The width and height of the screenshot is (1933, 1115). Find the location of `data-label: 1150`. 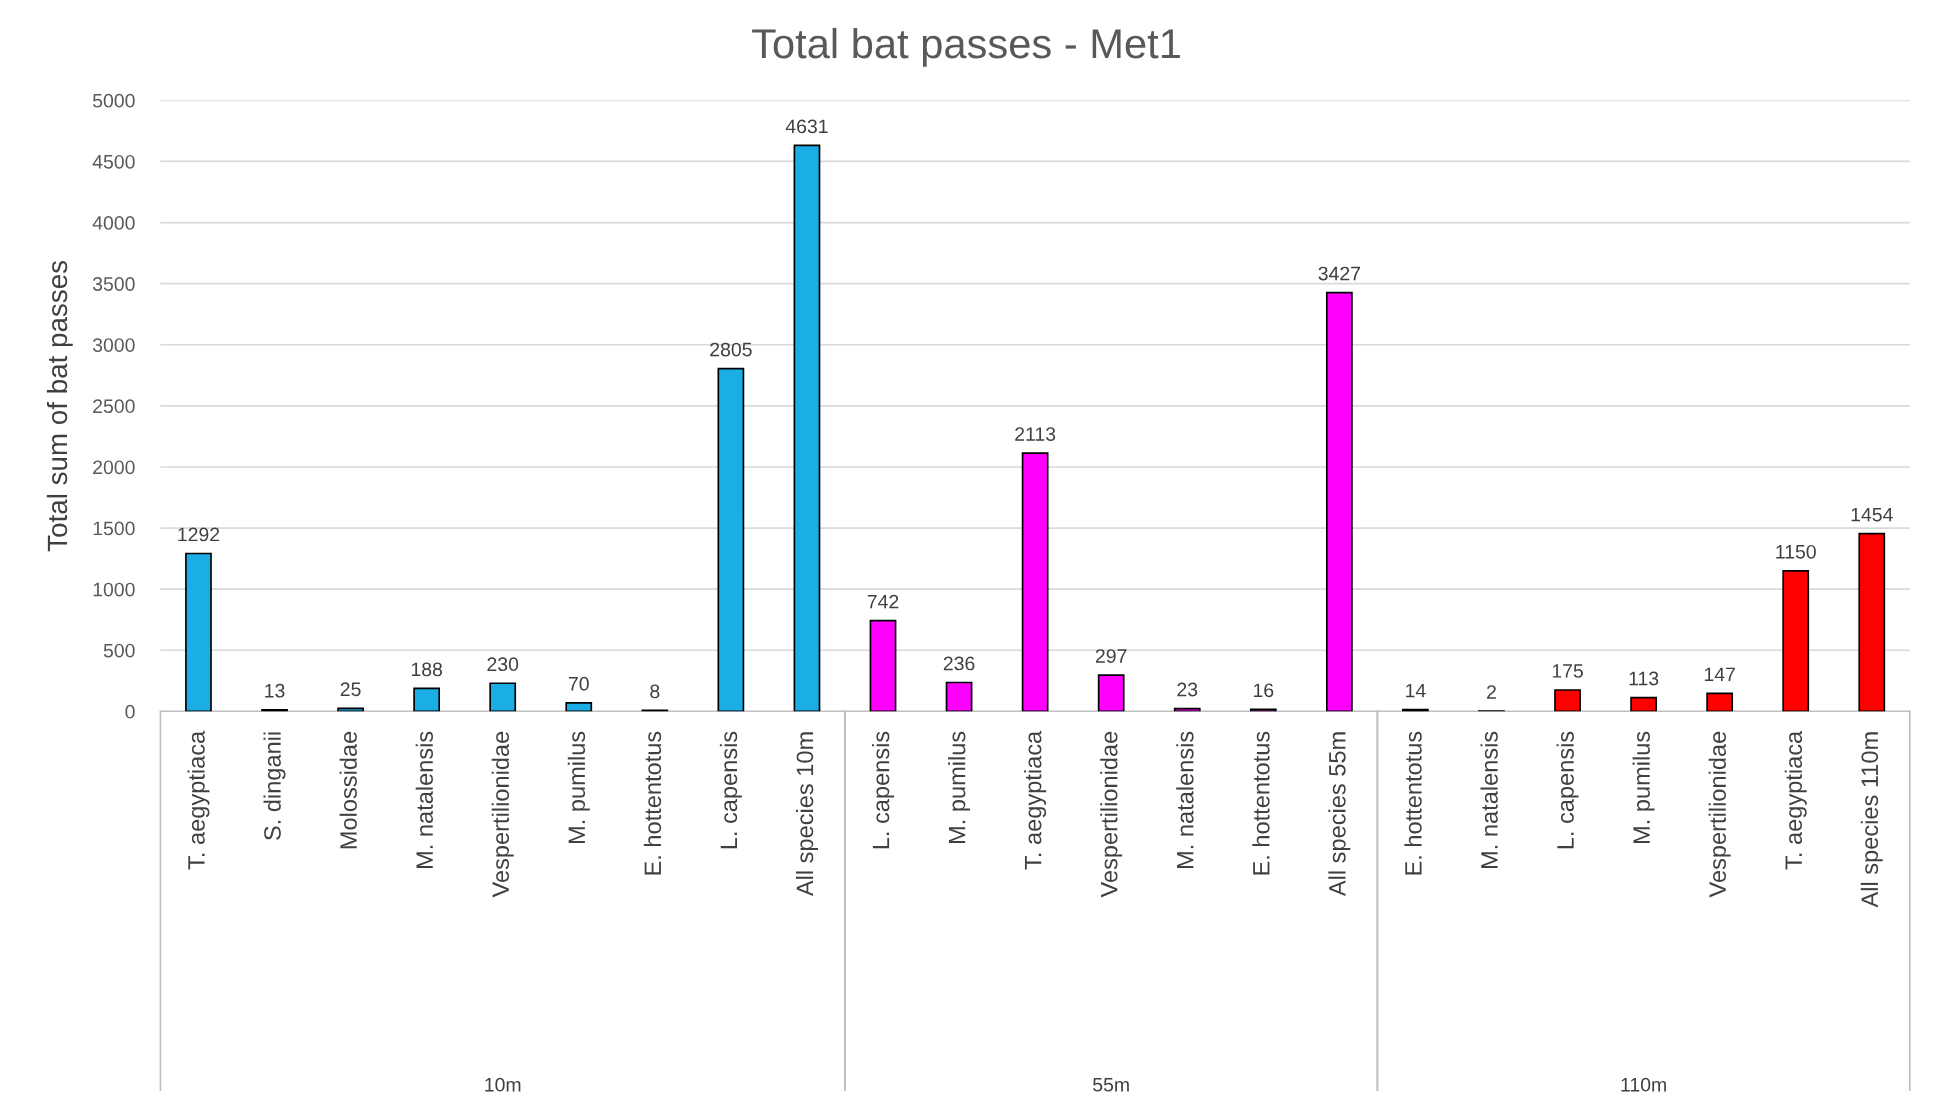

data-label: 1150 is located at coordinates (1796, 551).